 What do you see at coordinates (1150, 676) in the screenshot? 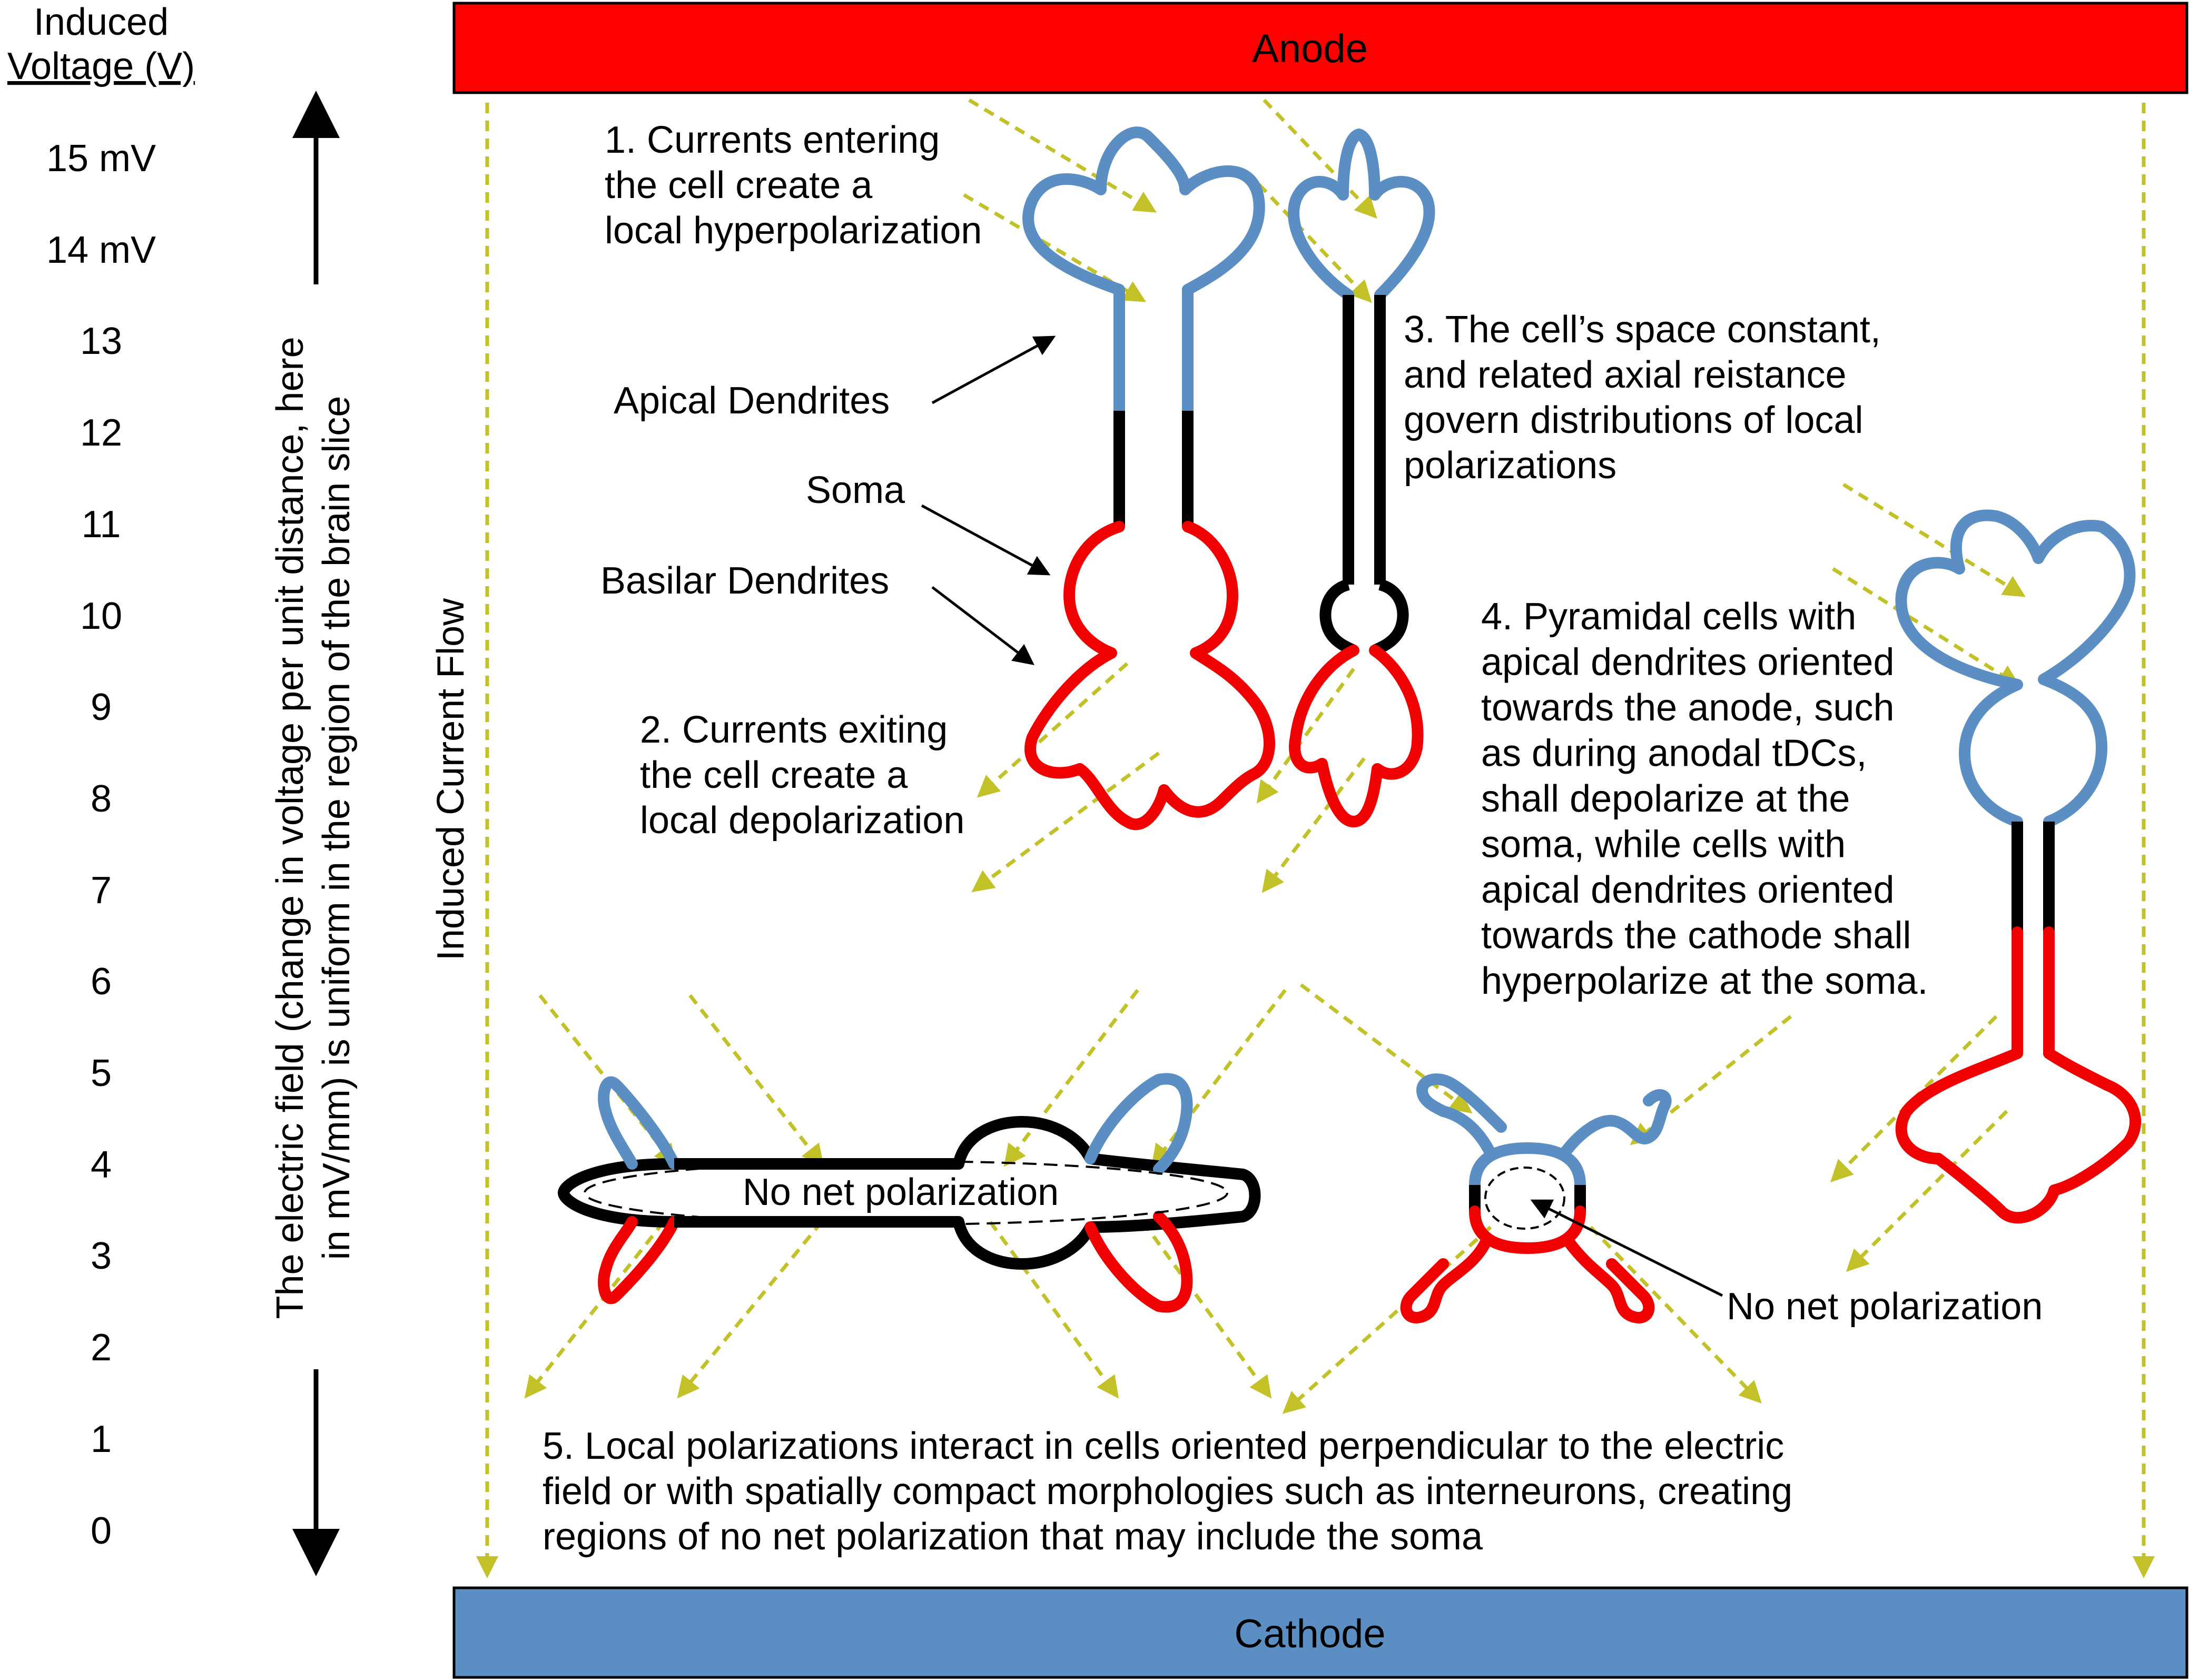
I see `soma-and-basilar-dendrites` at bounding box center [1150, 676].